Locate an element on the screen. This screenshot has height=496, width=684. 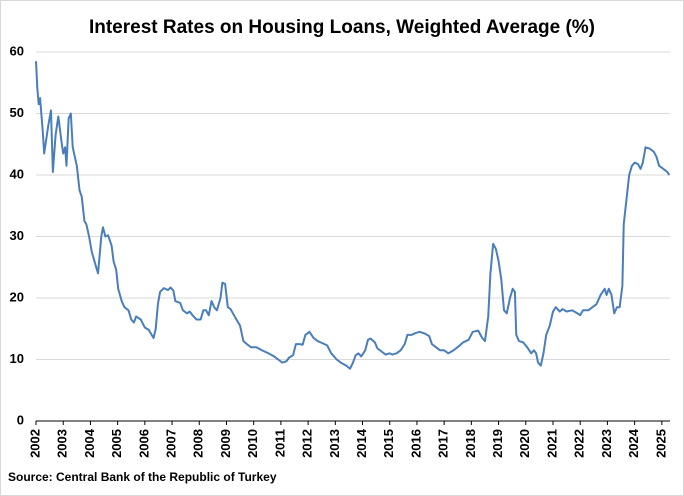
x-tick-label: 2013 is located at coordinates (334, 443).